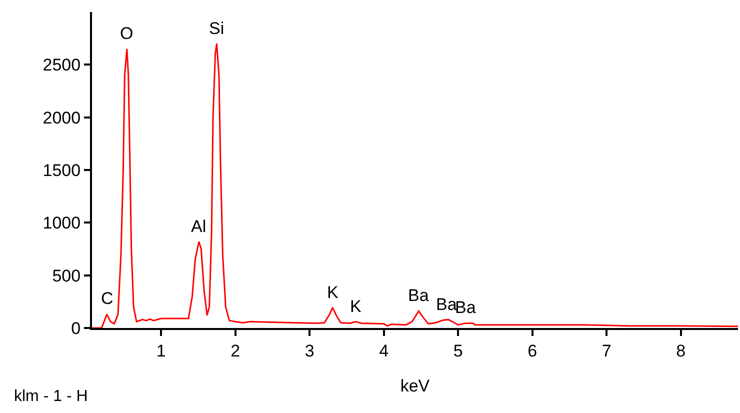 Image resolution: width=740 pixels, height=413 pixels. I want to click on text: klm - 1 - H, so click(51, 396).